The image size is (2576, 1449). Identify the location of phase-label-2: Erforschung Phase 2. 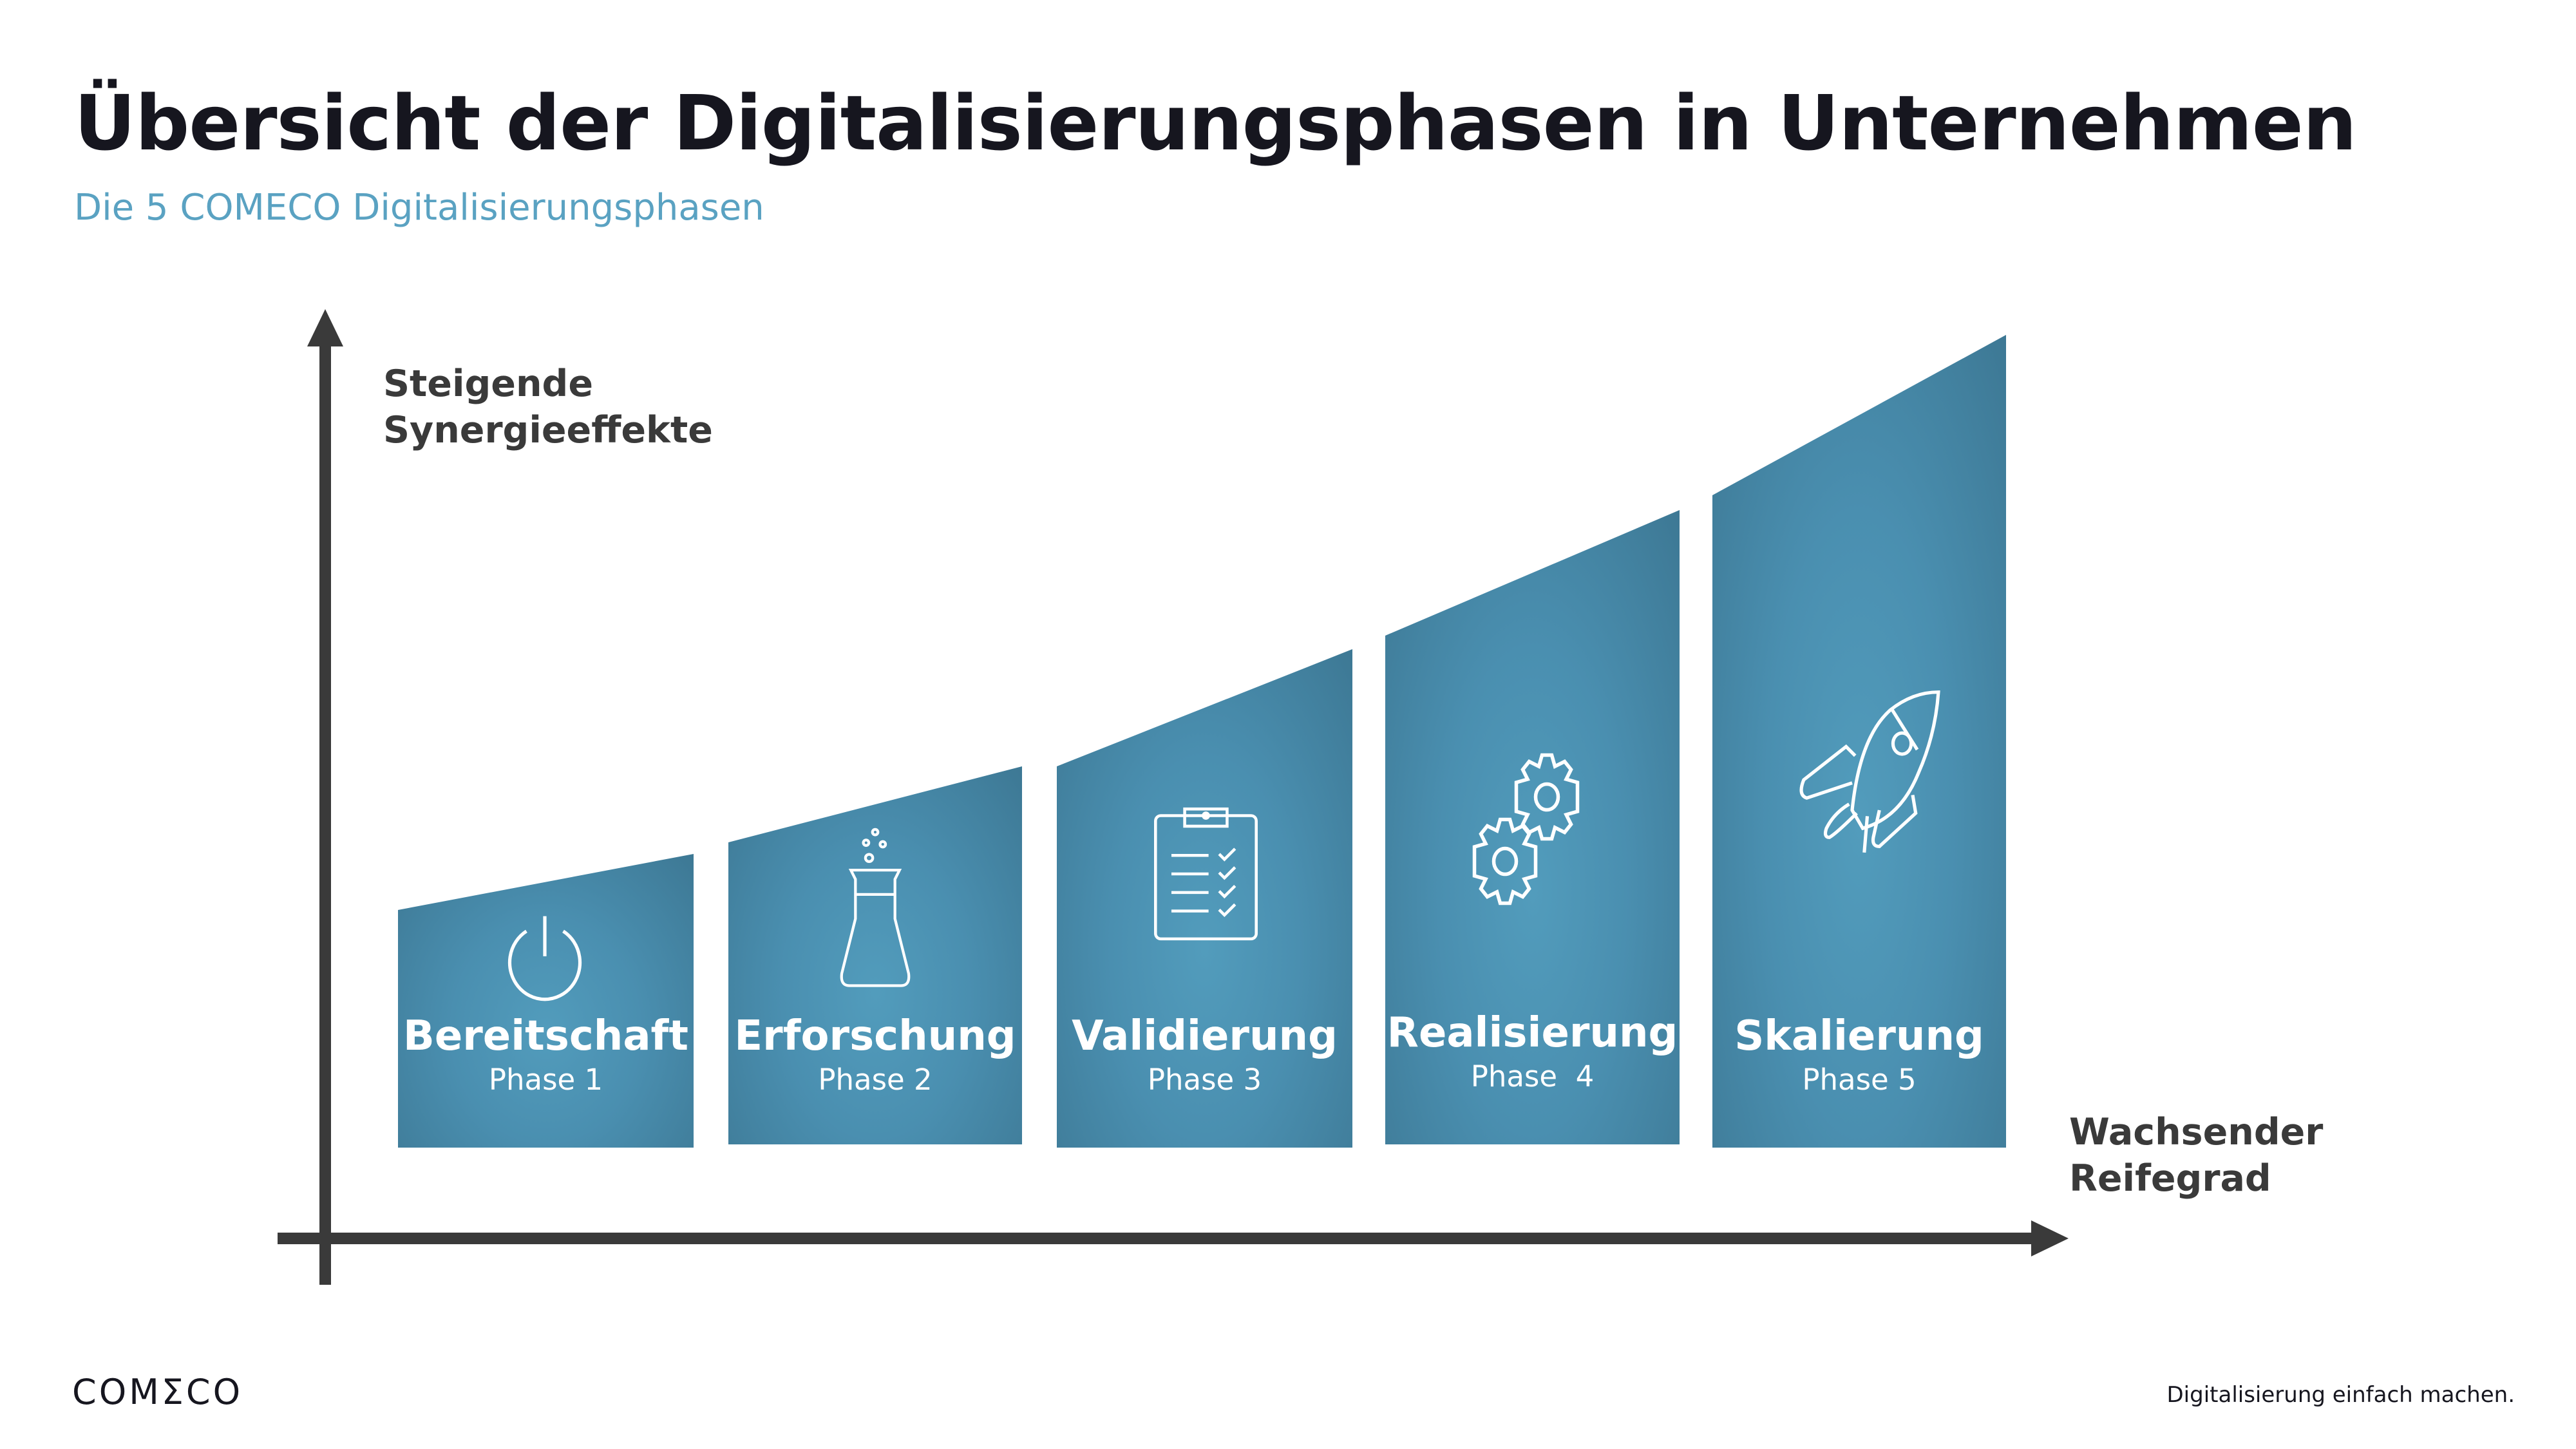
(875, 1055).